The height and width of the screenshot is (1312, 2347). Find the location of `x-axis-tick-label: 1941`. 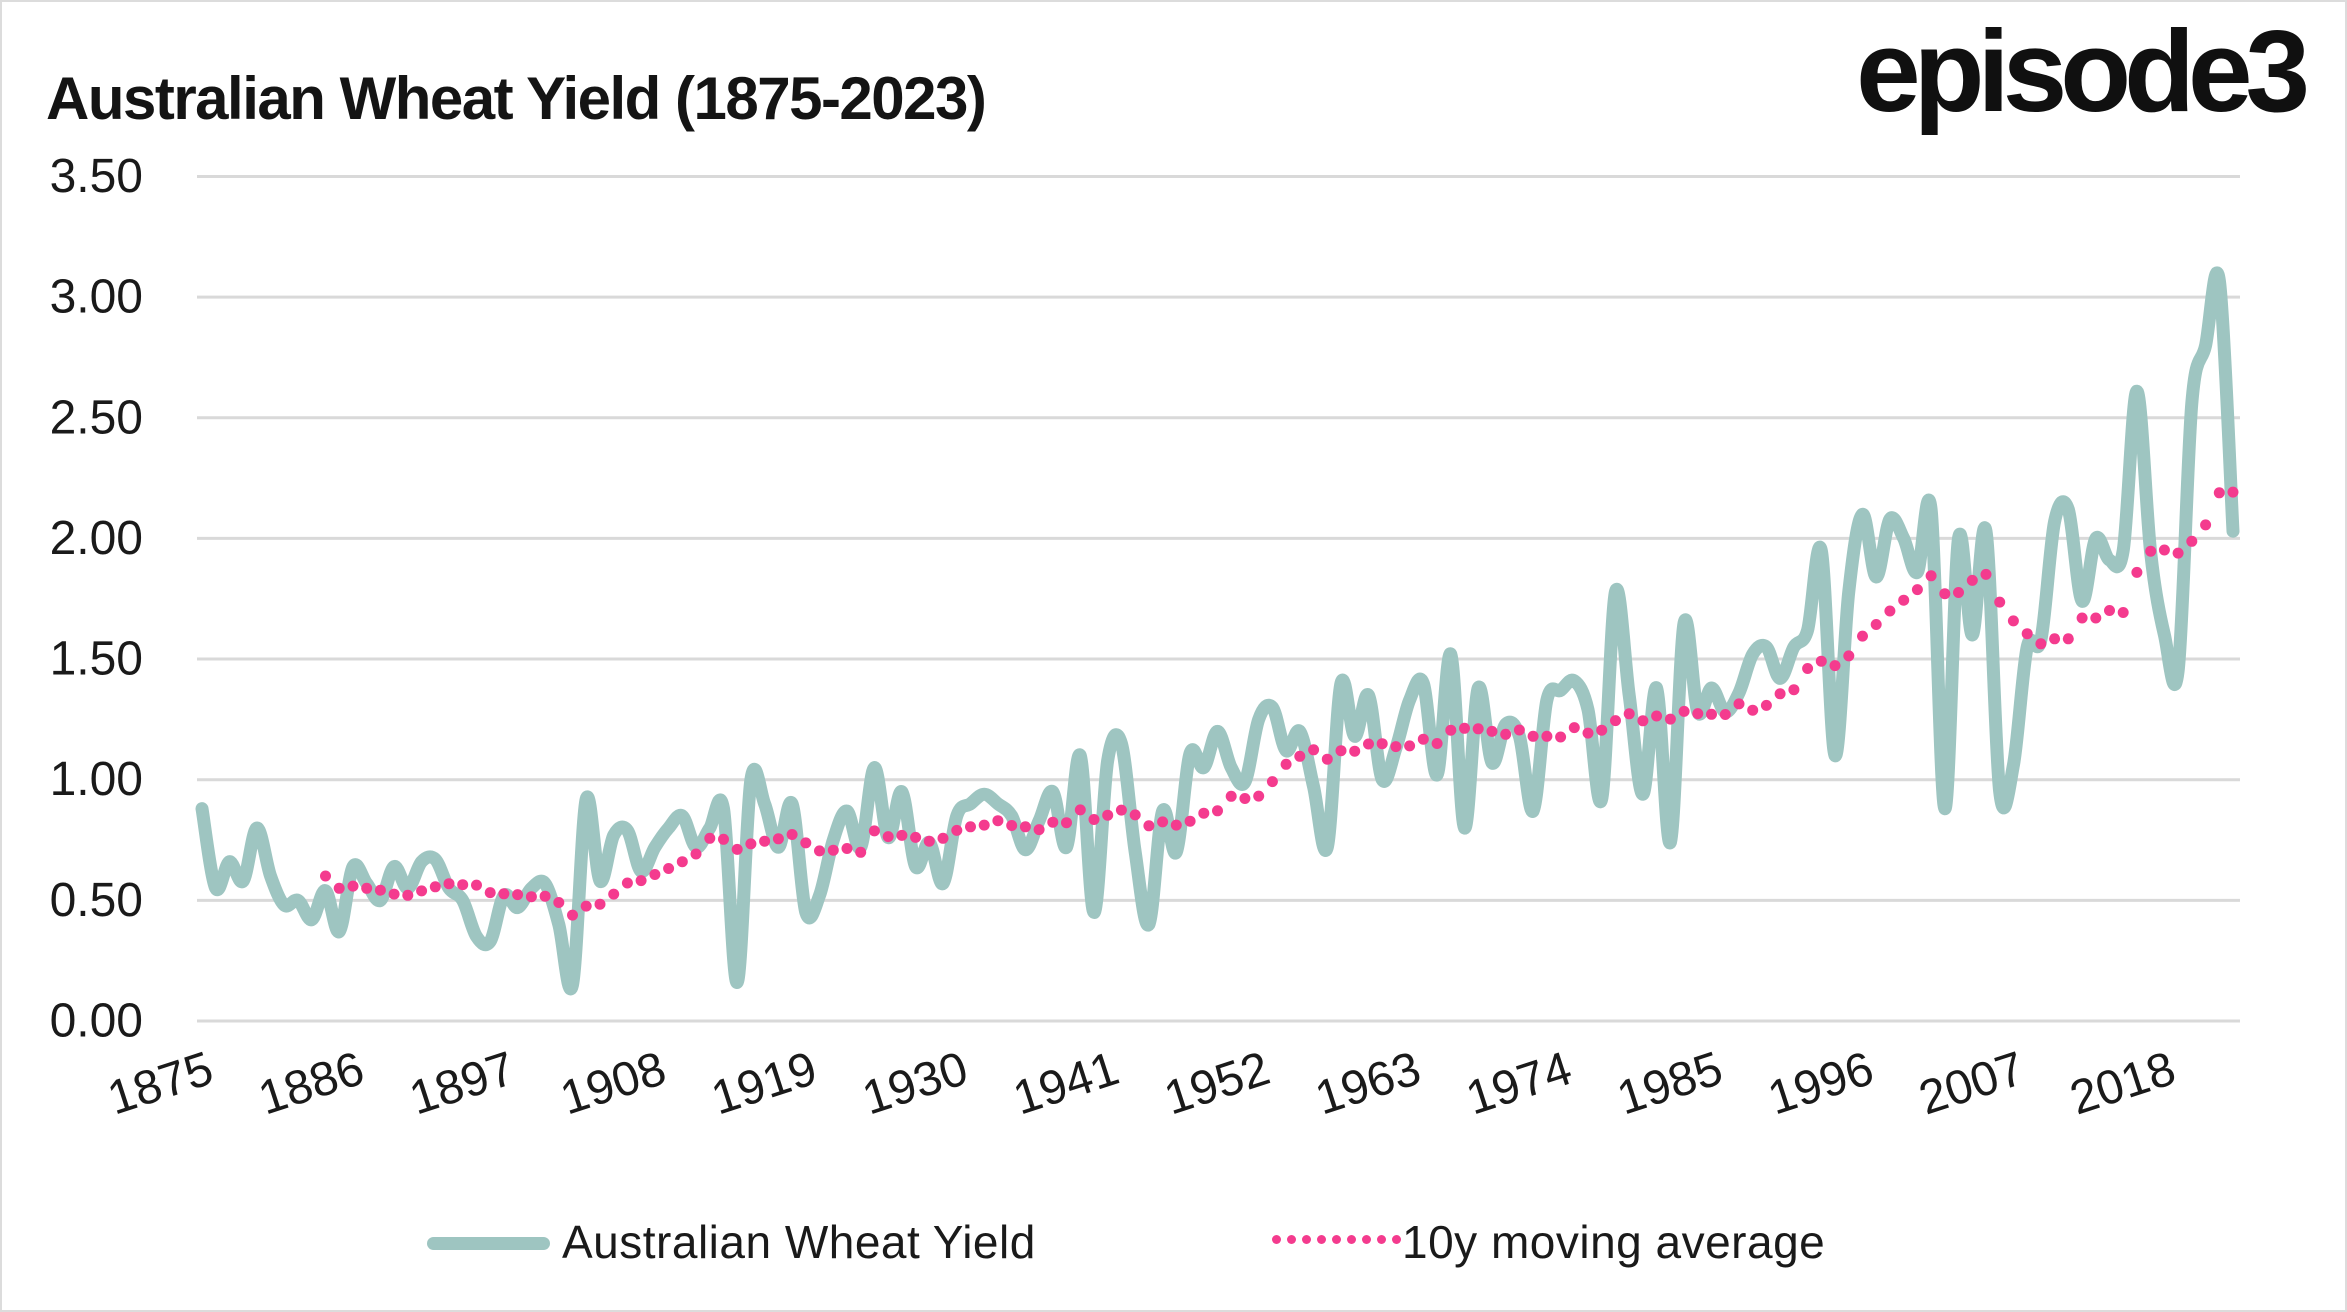

x-axis-tick-label: 1941 is located at coordinates (1066, 1083).